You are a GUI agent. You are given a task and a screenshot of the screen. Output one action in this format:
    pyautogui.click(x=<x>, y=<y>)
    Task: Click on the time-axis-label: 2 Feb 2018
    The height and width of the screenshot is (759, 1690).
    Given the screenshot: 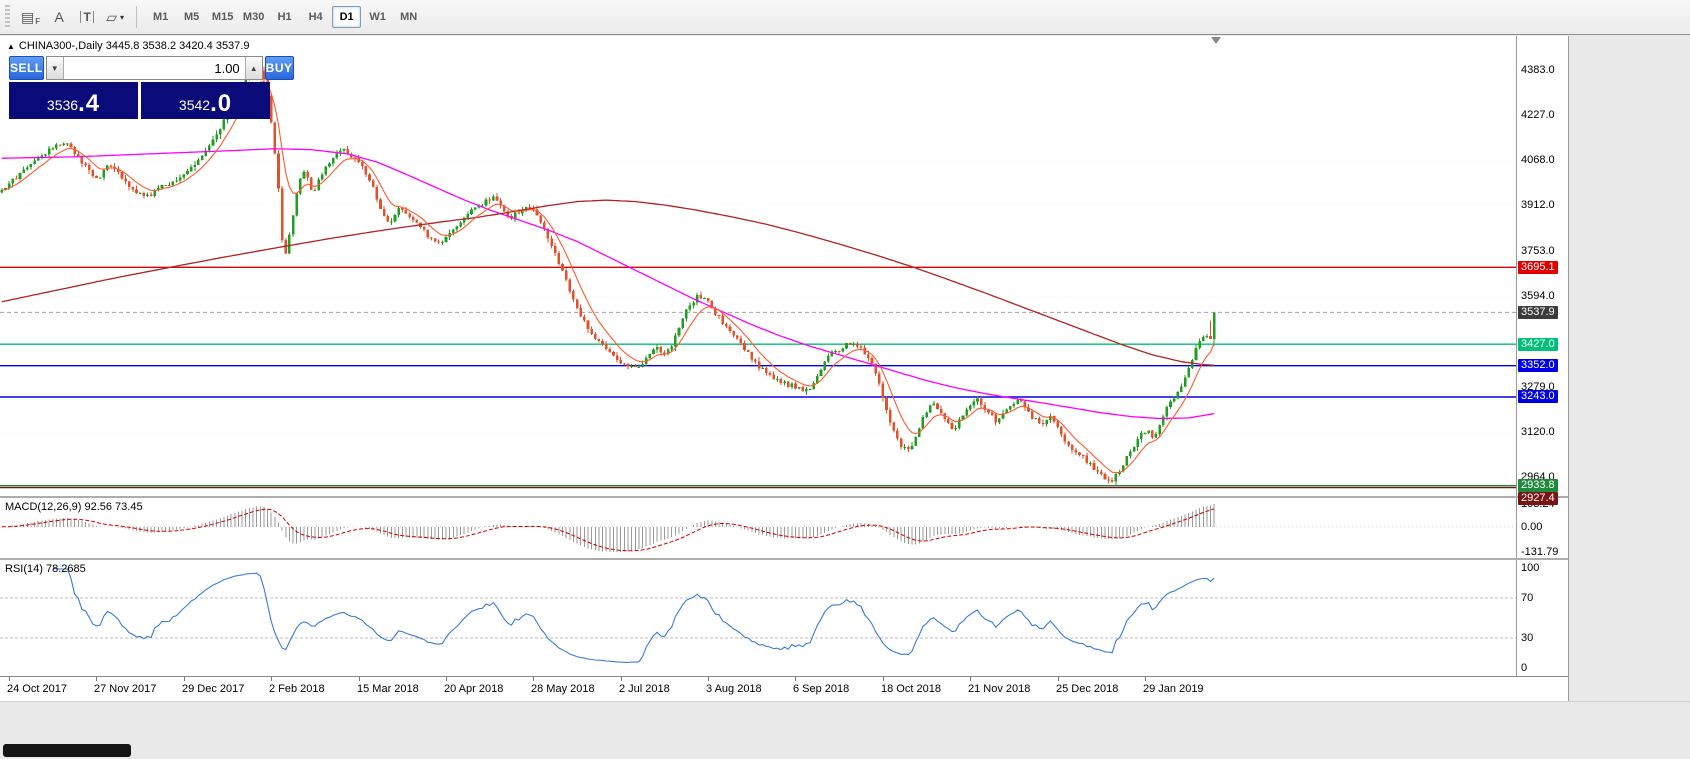 What is the action you would take?
    pyautogui.click(x=297, y=689)
    